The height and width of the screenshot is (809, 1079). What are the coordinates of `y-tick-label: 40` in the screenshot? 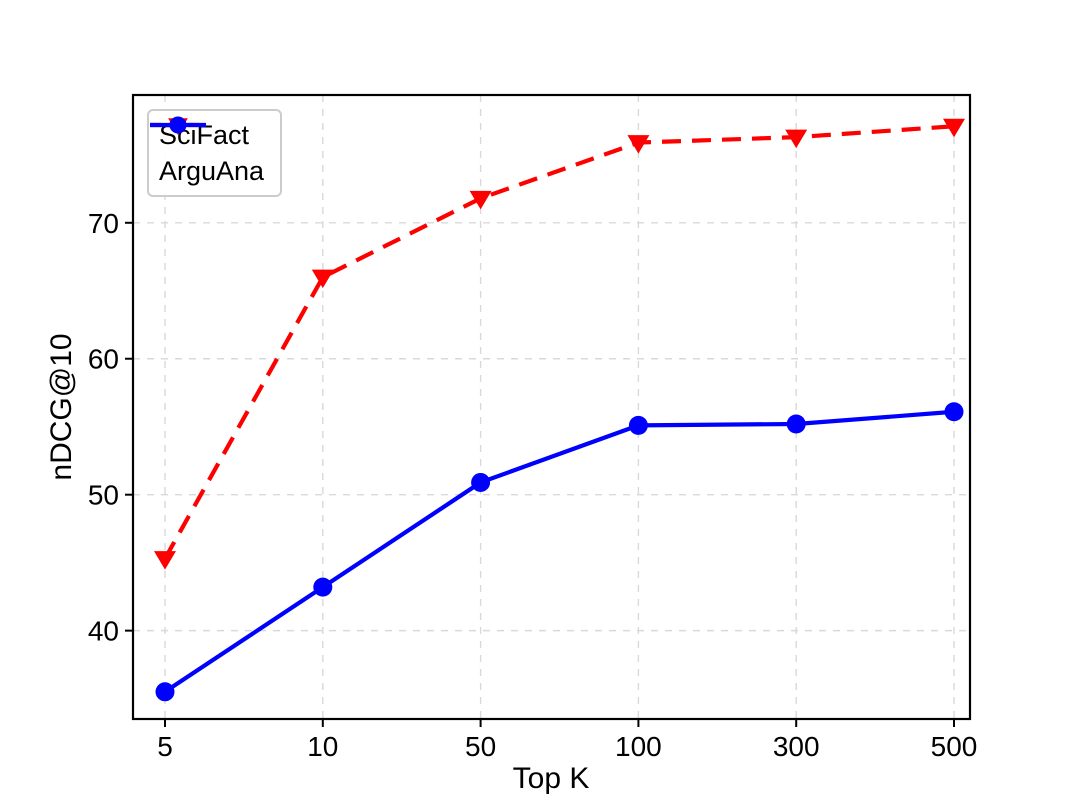 It's located at (103, 631).